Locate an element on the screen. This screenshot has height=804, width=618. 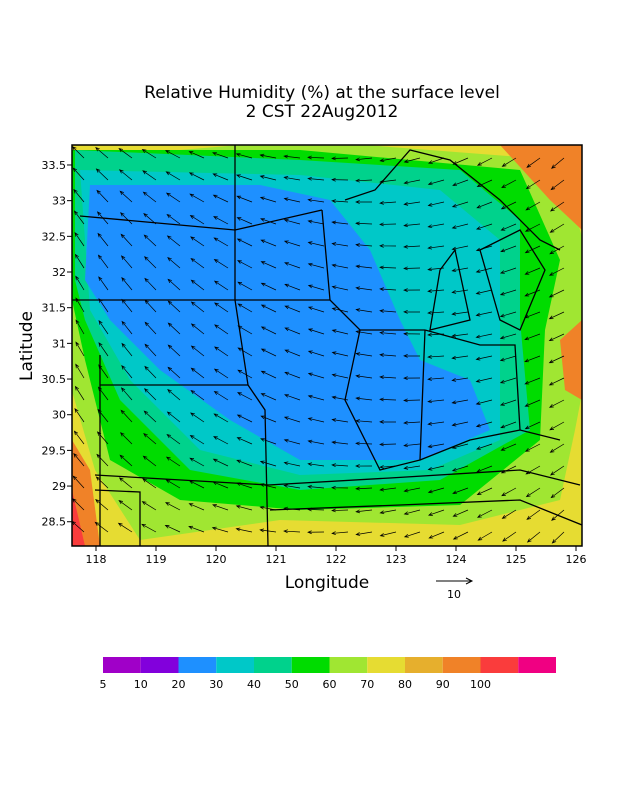
x-tick-label: 124 is located at coordinates (456, 559).